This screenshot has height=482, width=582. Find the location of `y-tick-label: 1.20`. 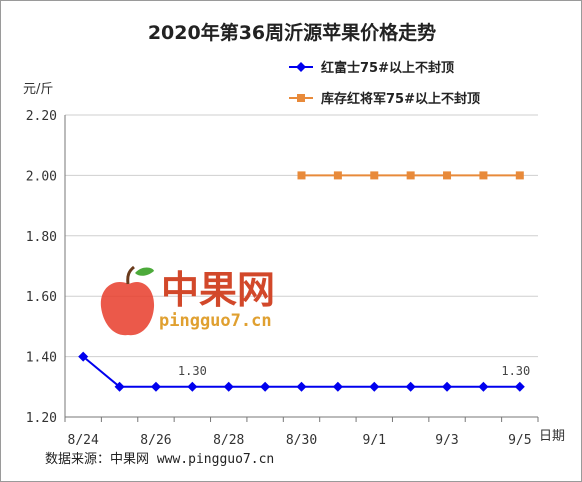

y-tick-label: 1.20 is located at coordinates (41, 418).